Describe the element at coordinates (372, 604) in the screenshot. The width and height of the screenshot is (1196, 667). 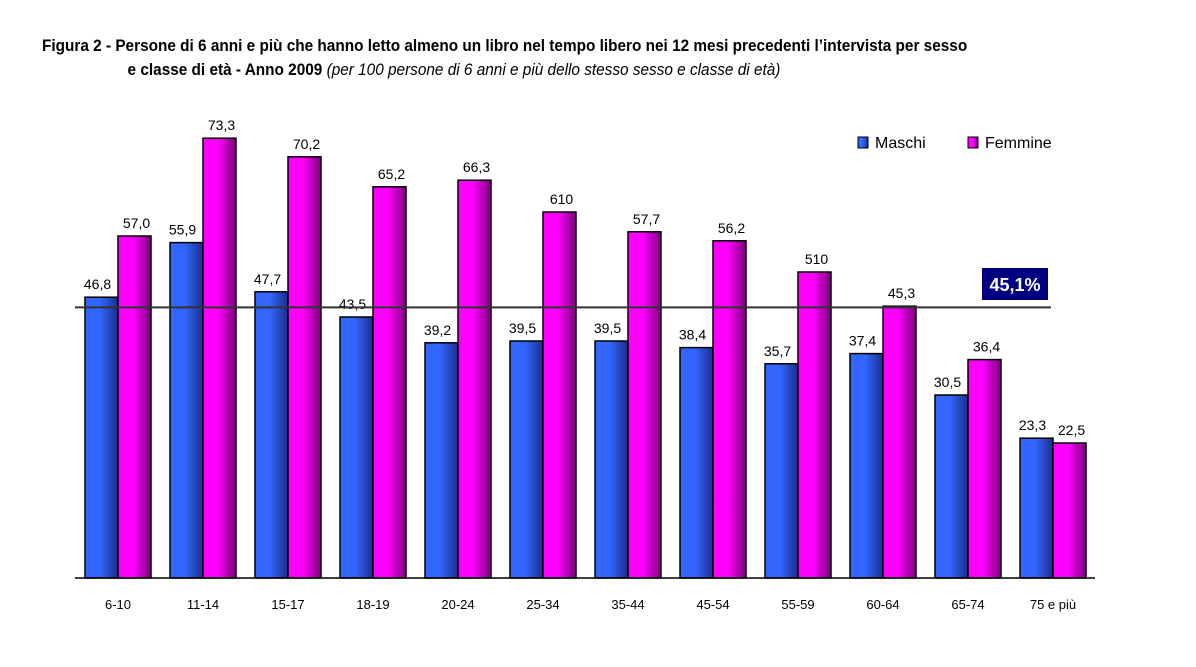
I see `x-tick-label: 18-19` at that location.